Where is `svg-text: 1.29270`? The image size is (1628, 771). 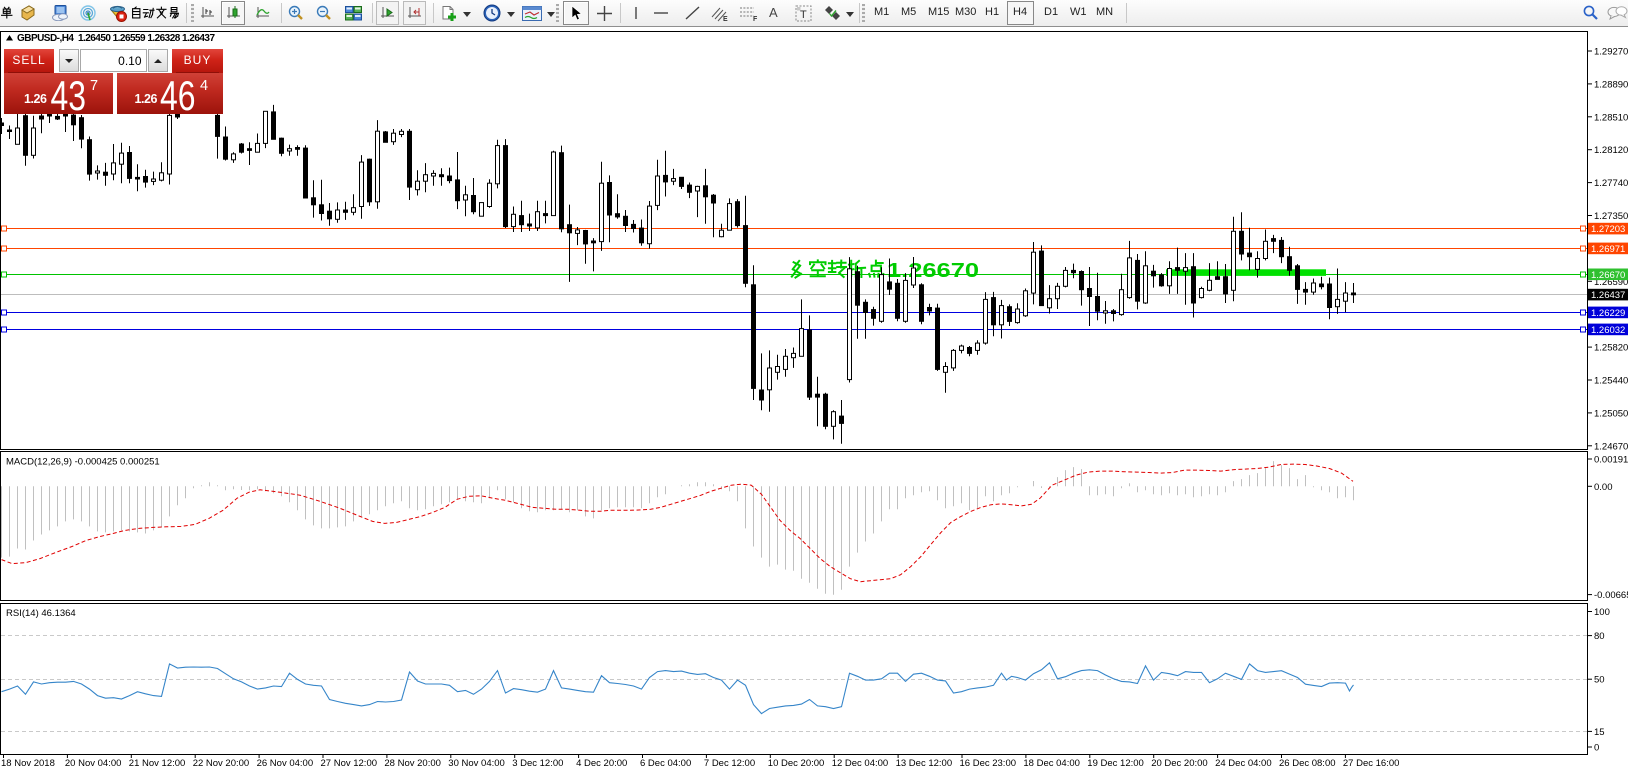 svg-text: 1.29270 is located at coordinates (1611, 52).